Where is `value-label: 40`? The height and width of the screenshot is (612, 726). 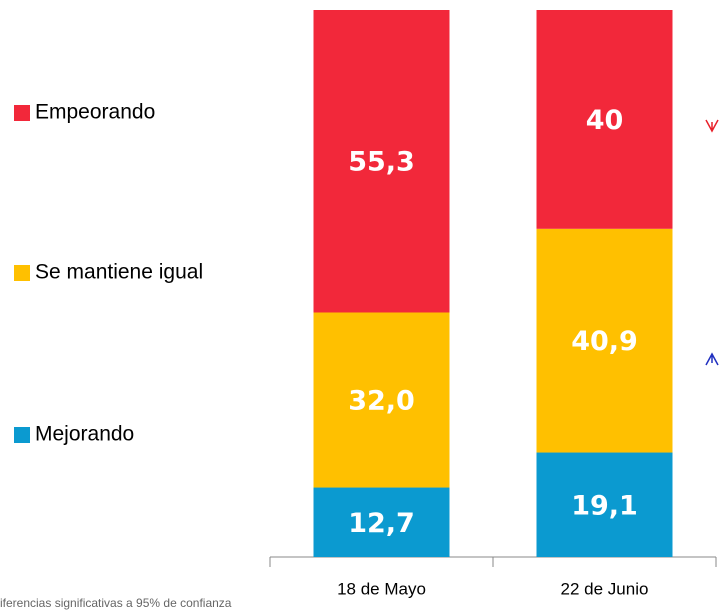 value-label: 40 is located at coordinates (605, 120).